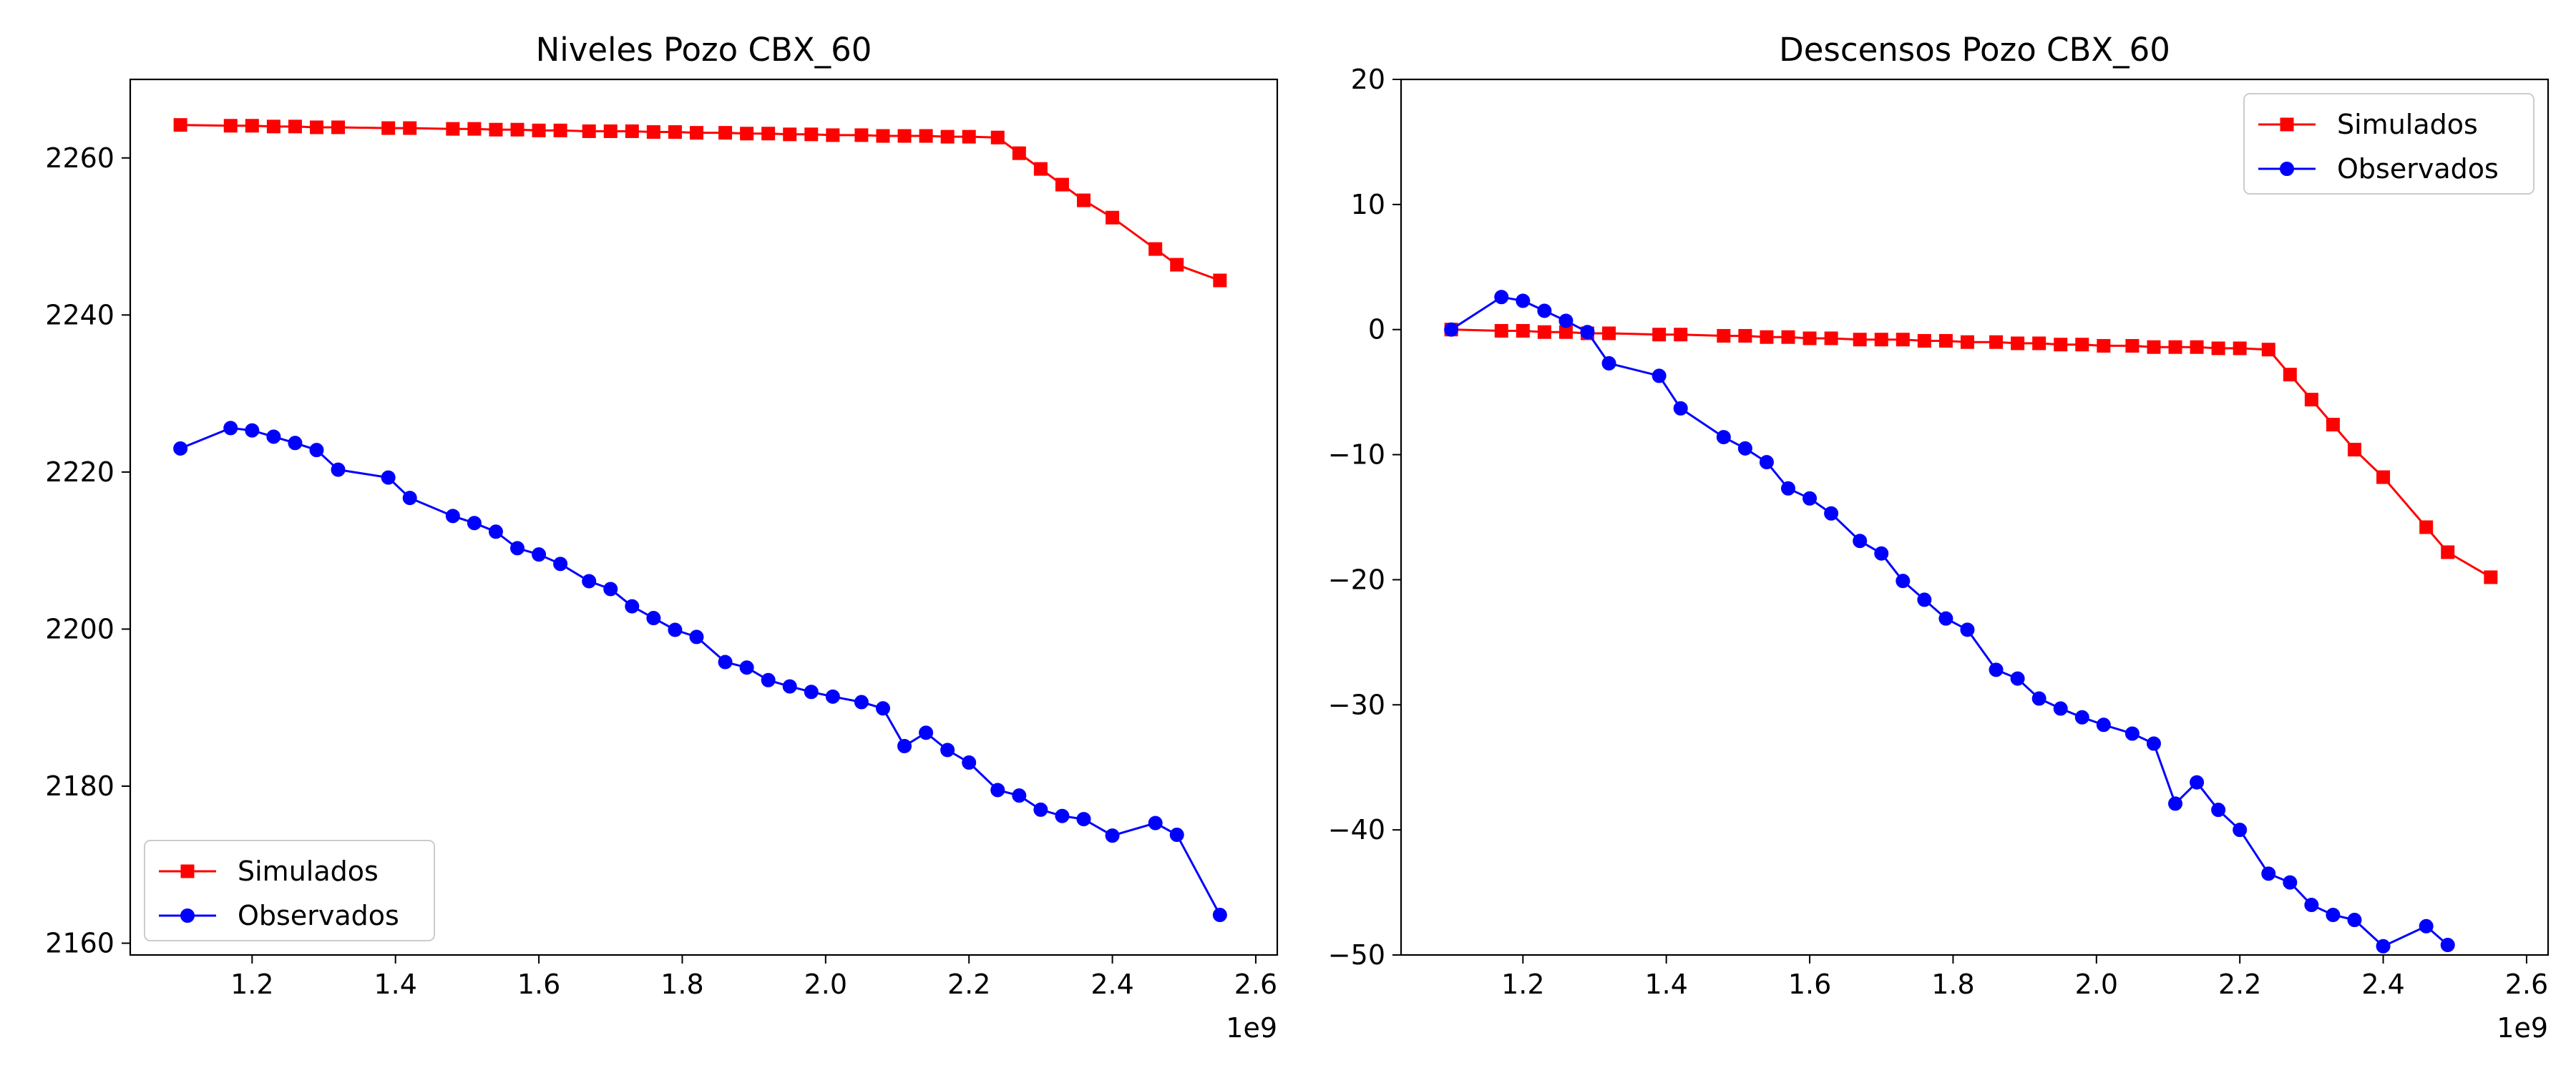  I want to click on y-tick-label: 20, so click(1368, 79).